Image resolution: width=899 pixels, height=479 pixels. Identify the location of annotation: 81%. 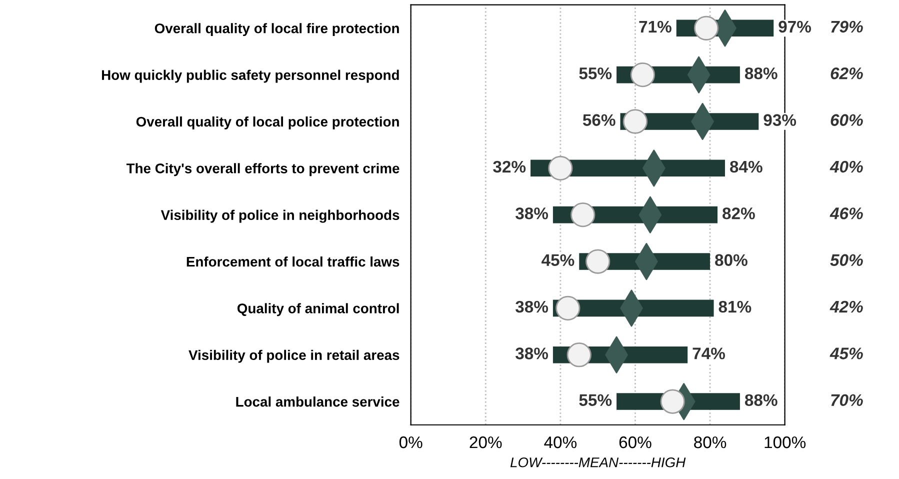
(735, 306).